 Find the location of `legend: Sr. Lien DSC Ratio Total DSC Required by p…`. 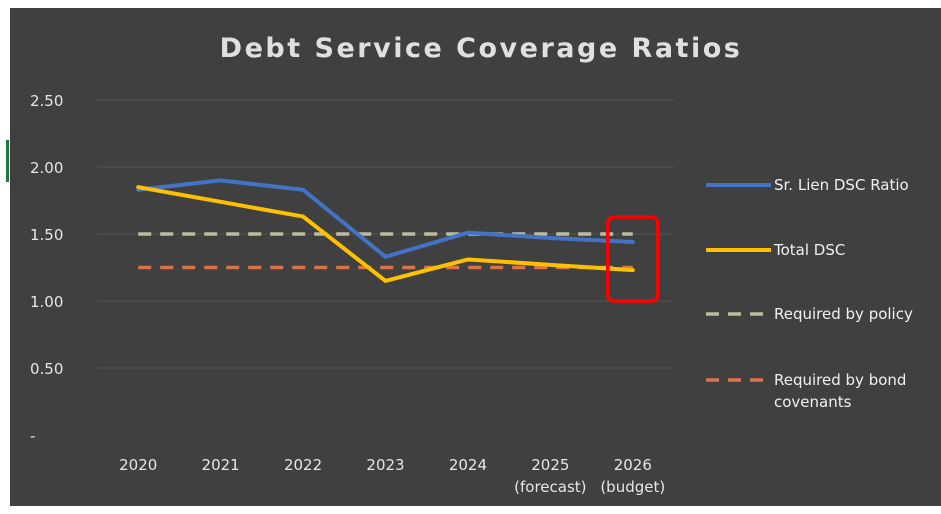

legend: Sr. Lien DSC Ratio Total DSC Required by p… is located at coordinates (809, 293).